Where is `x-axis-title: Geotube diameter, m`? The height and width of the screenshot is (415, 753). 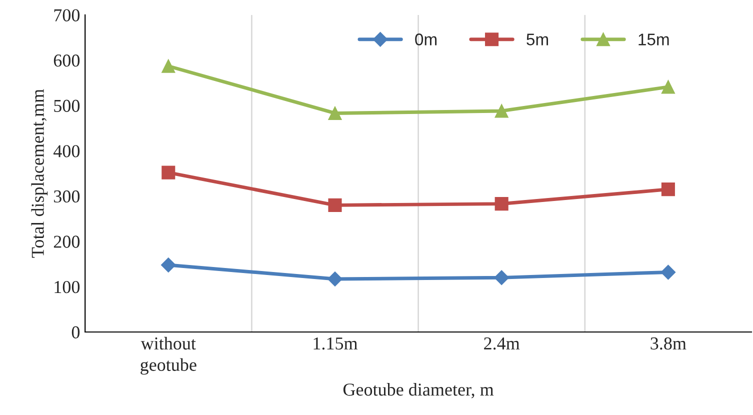
x-axis-title: Geotube diameter, m is located at coordinates (418, 390).